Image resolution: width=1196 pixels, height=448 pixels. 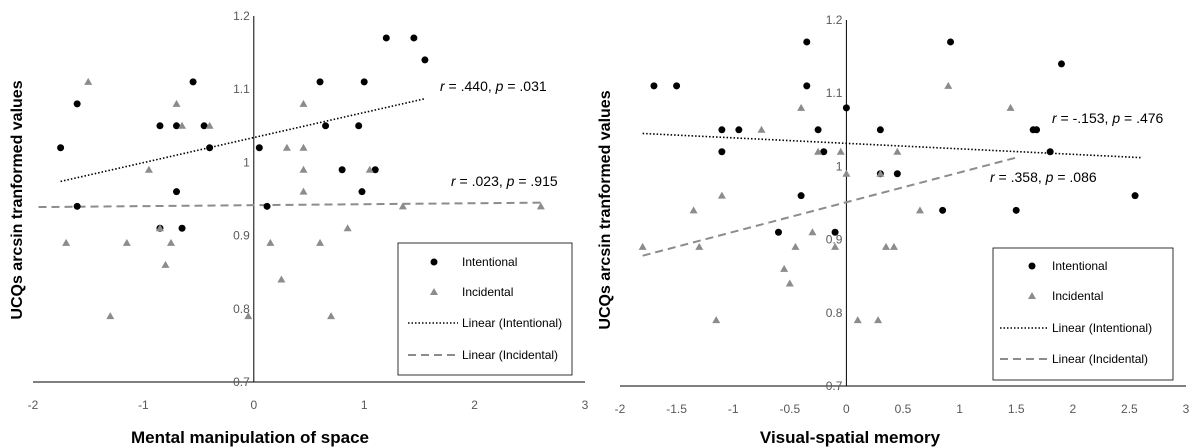 I want to click on chart-2-legend-linear-intentional: Linear (Intentional), so click(x=1102, y=328).